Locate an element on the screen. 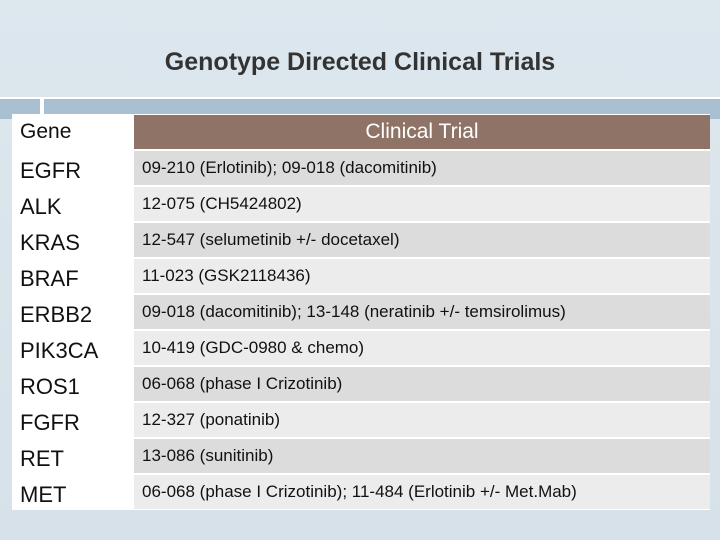  gene-cell: BRAF is located at coordinates (49, 278).